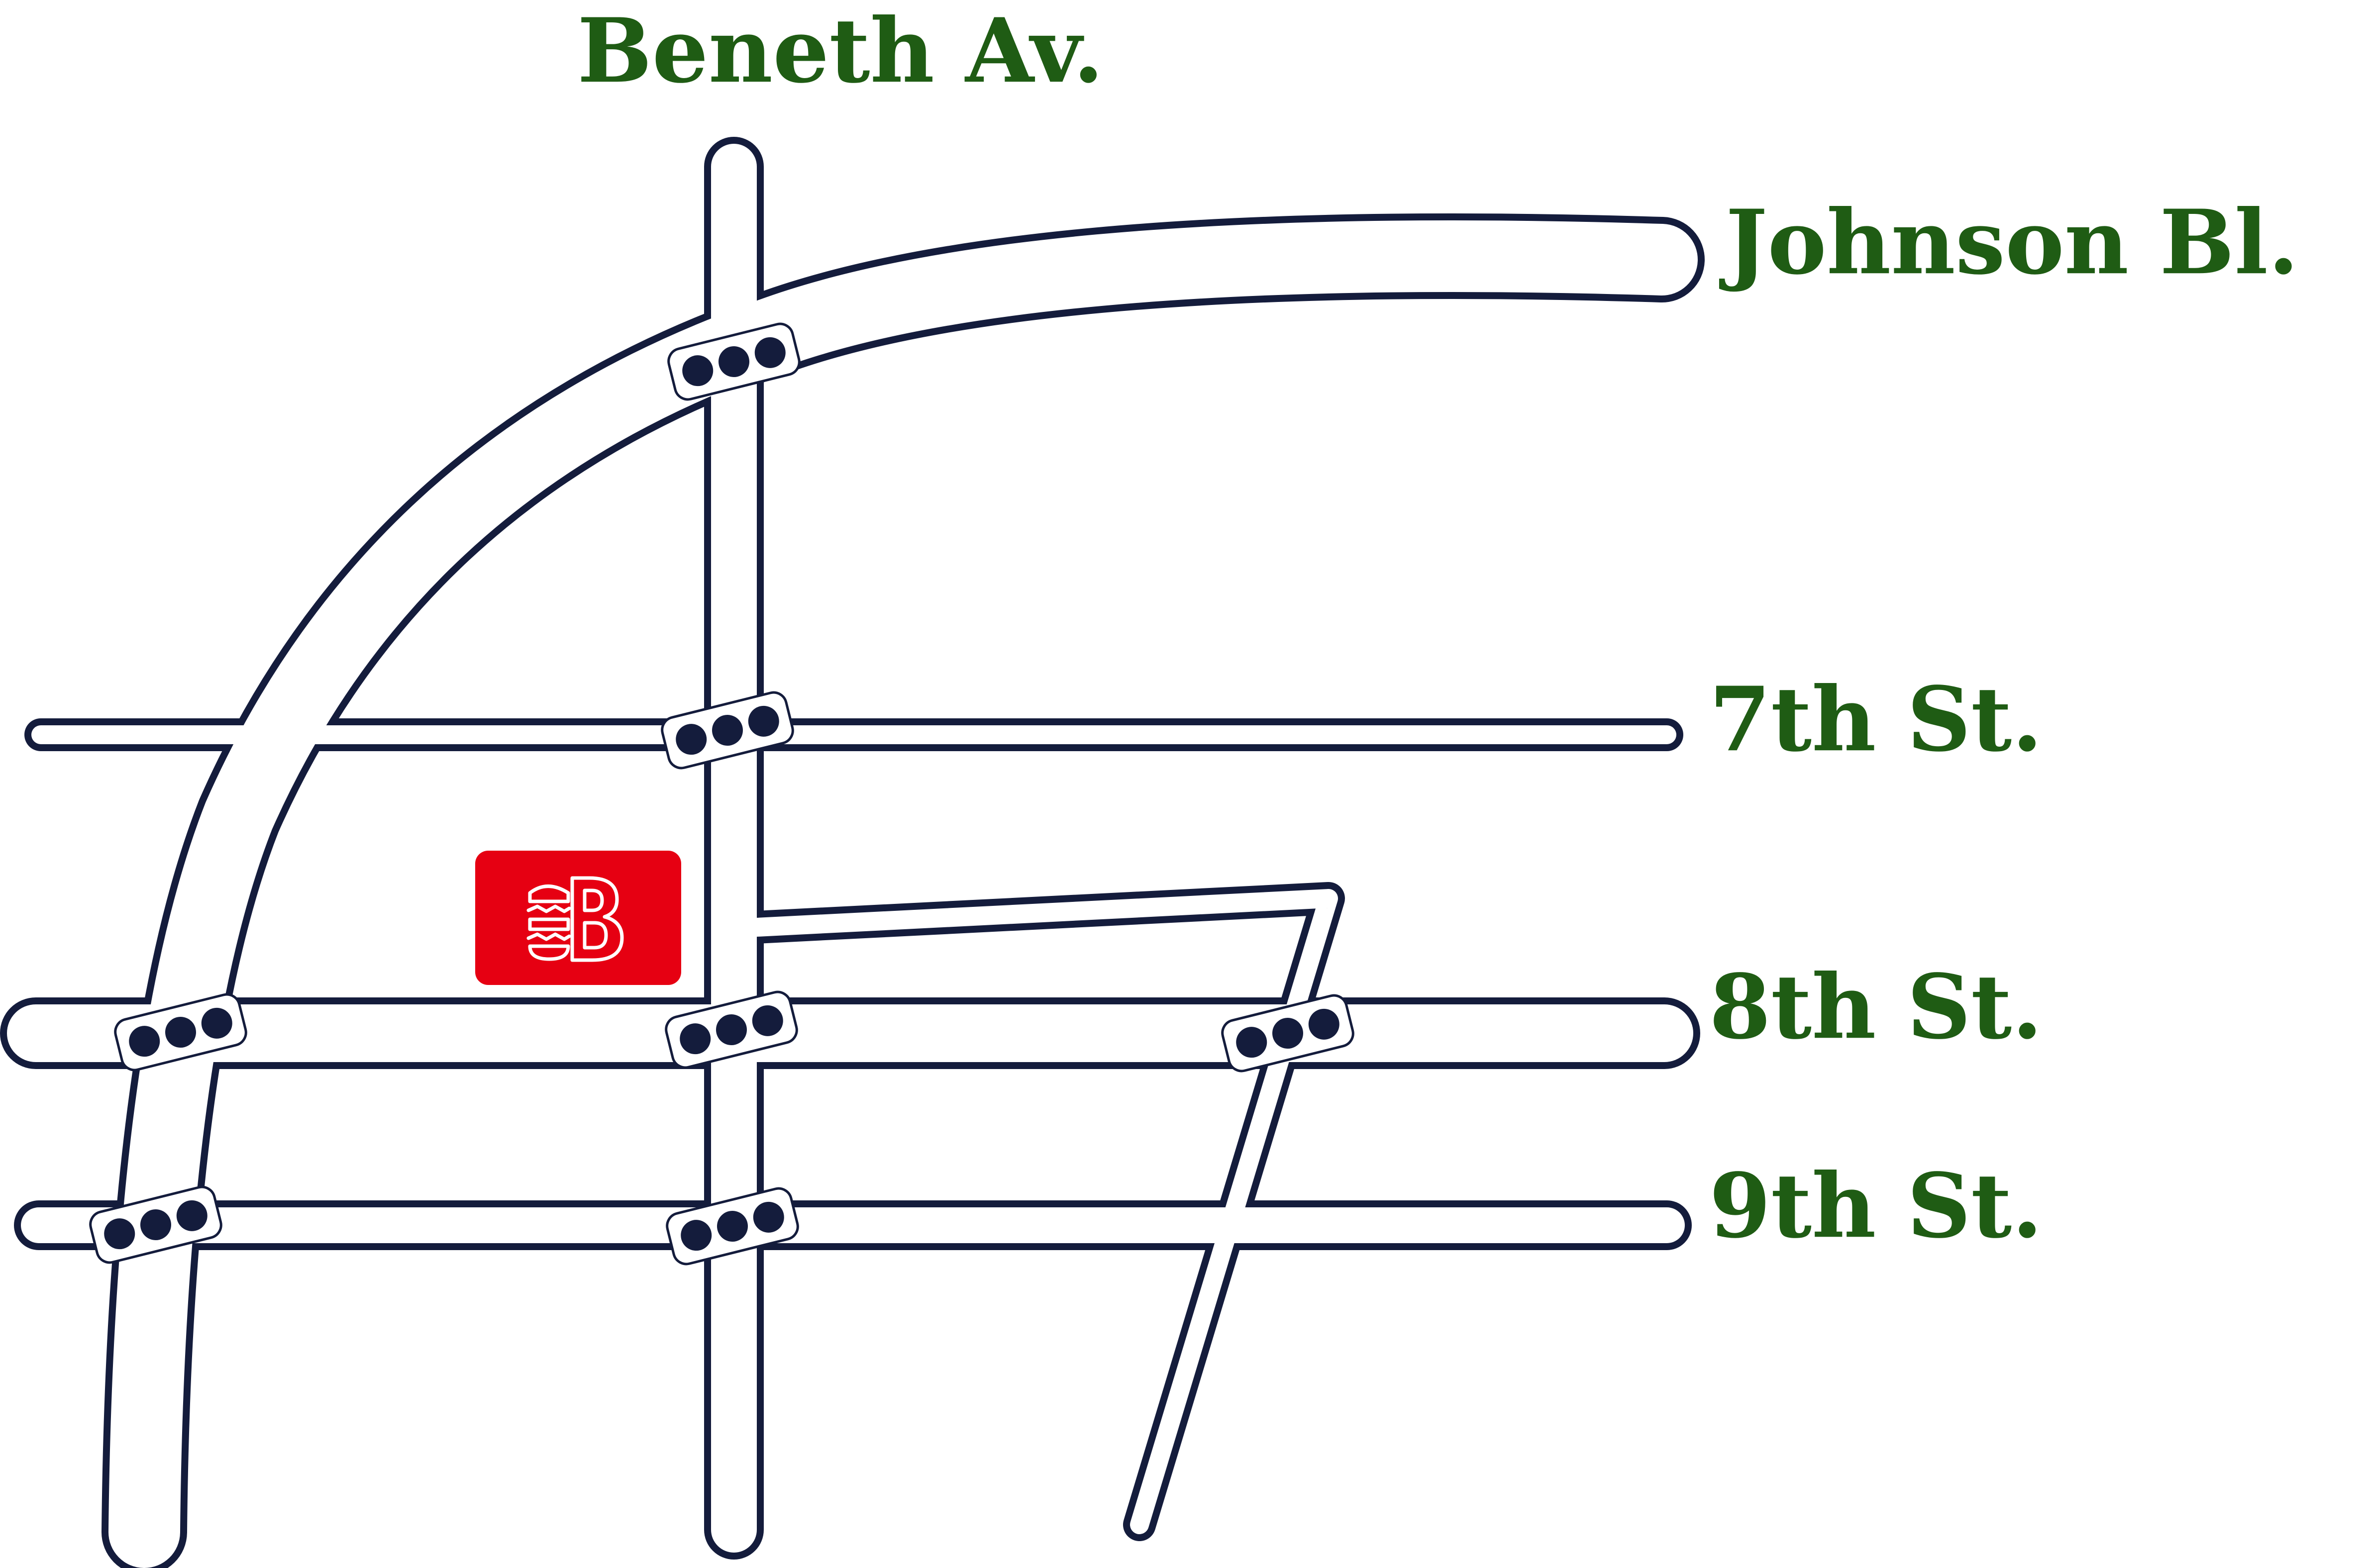 The width and height of the screenshot is (2363, 1568). Describe the element at coordinates (180, 1032) in the screenshot. I see `traffic-light-curve-8th` at that location.